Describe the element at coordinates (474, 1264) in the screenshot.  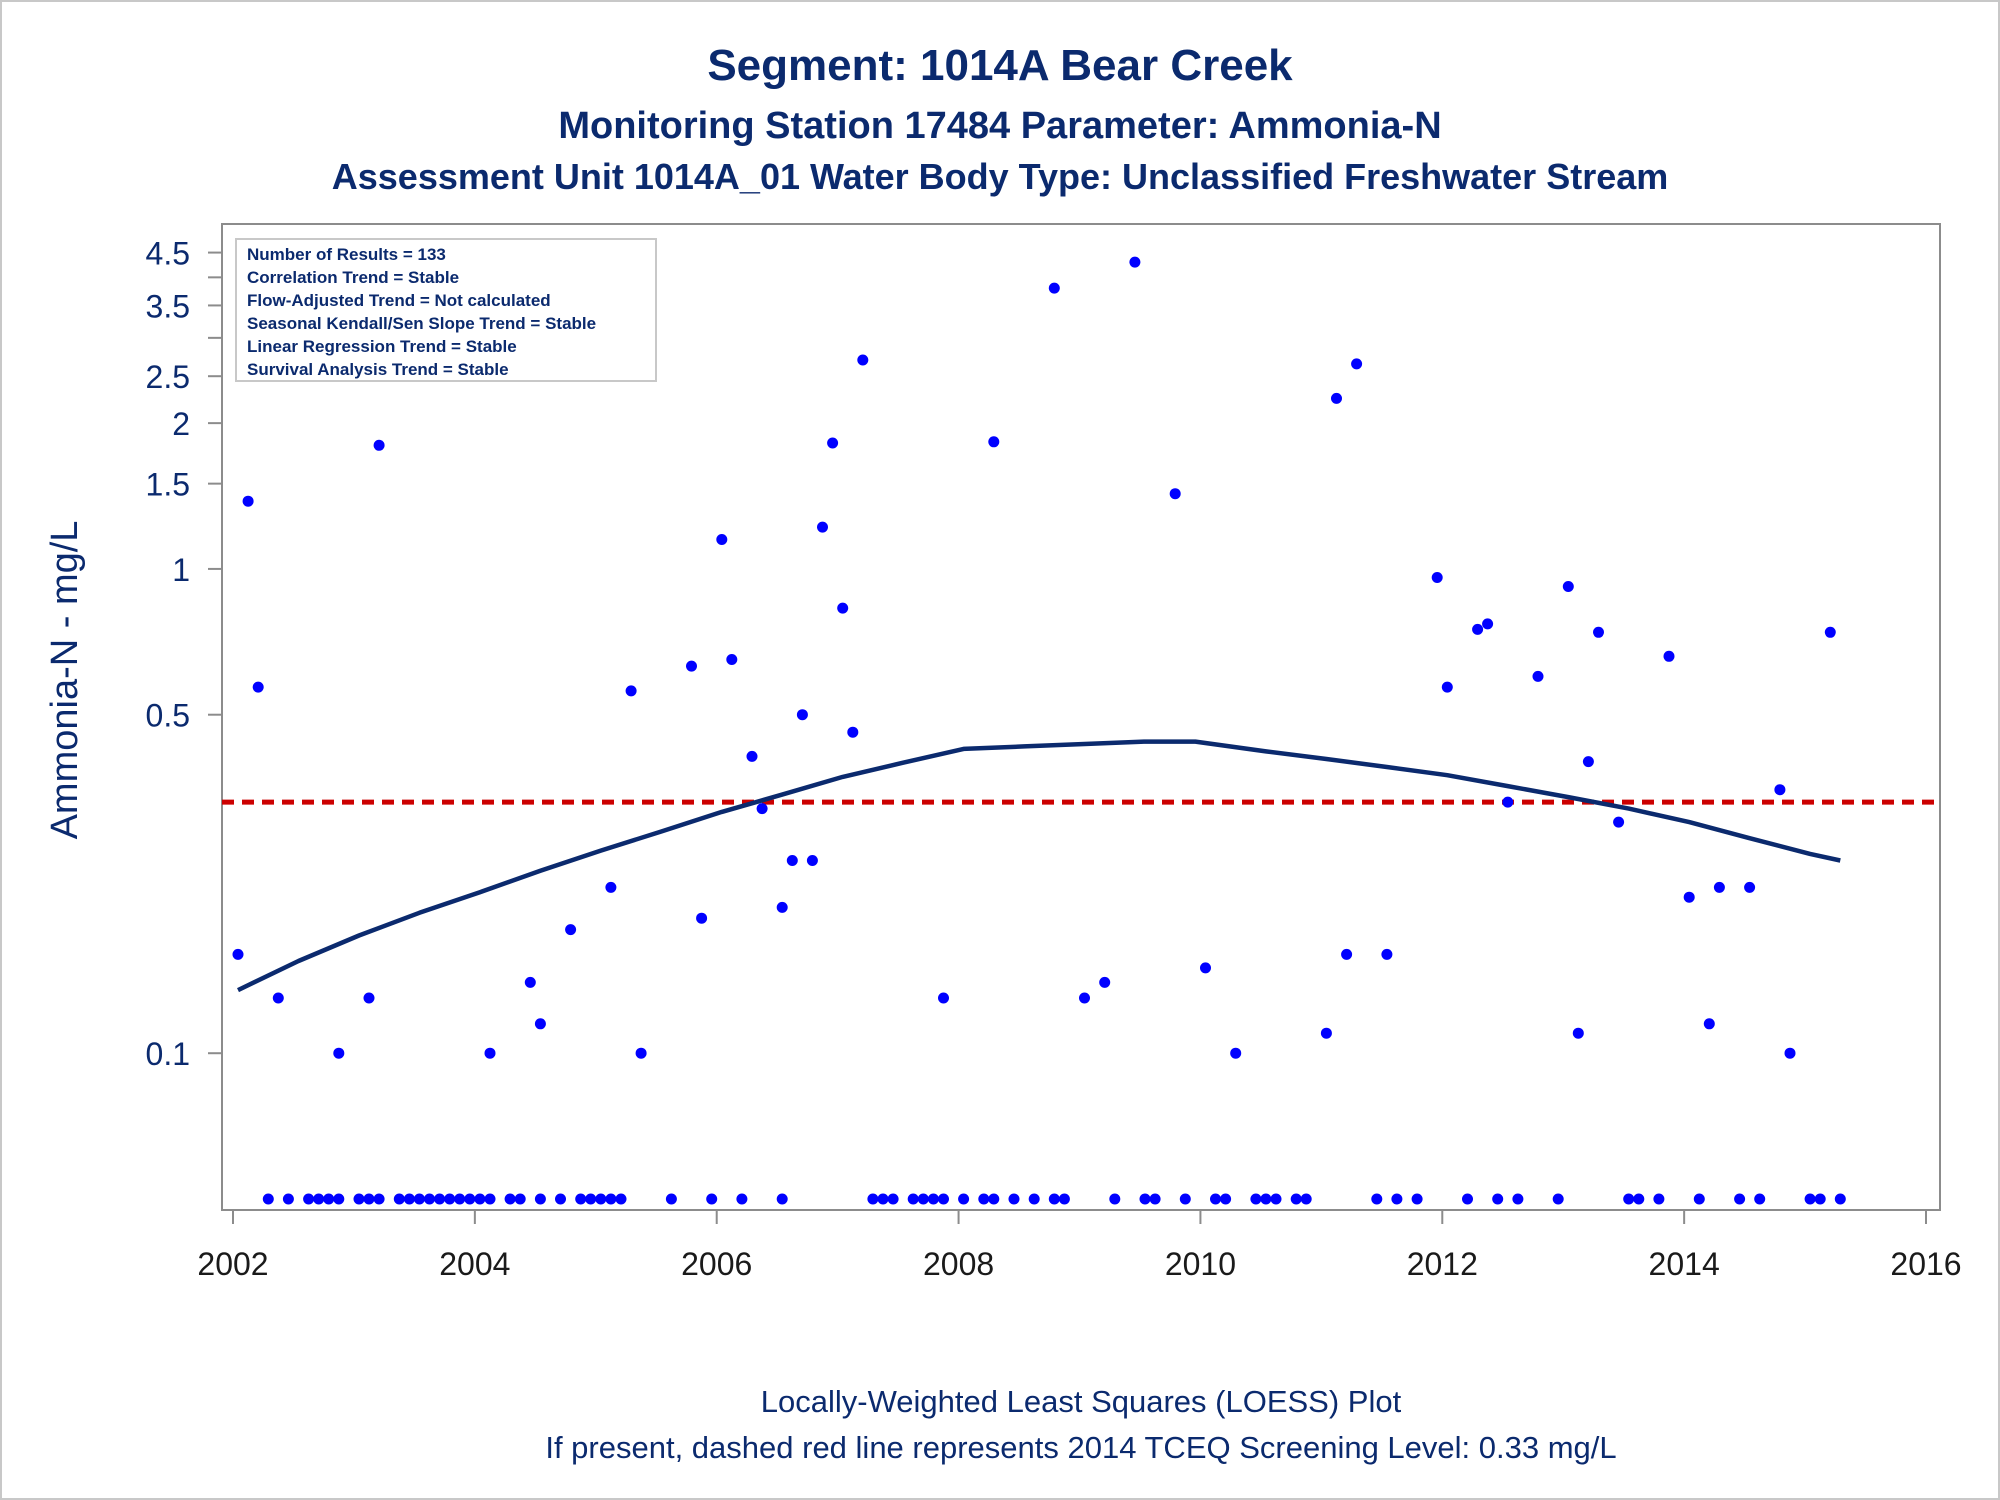
I see `x-tick-label: 2004` at that location.